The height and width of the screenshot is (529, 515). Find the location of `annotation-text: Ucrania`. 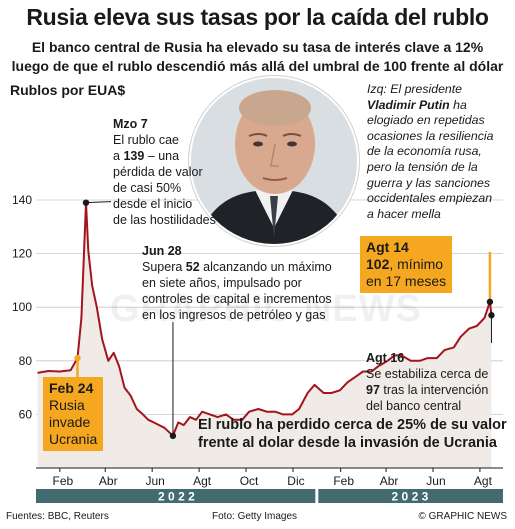

annotation-text: Ucrania is located at coordinates (73, 439).